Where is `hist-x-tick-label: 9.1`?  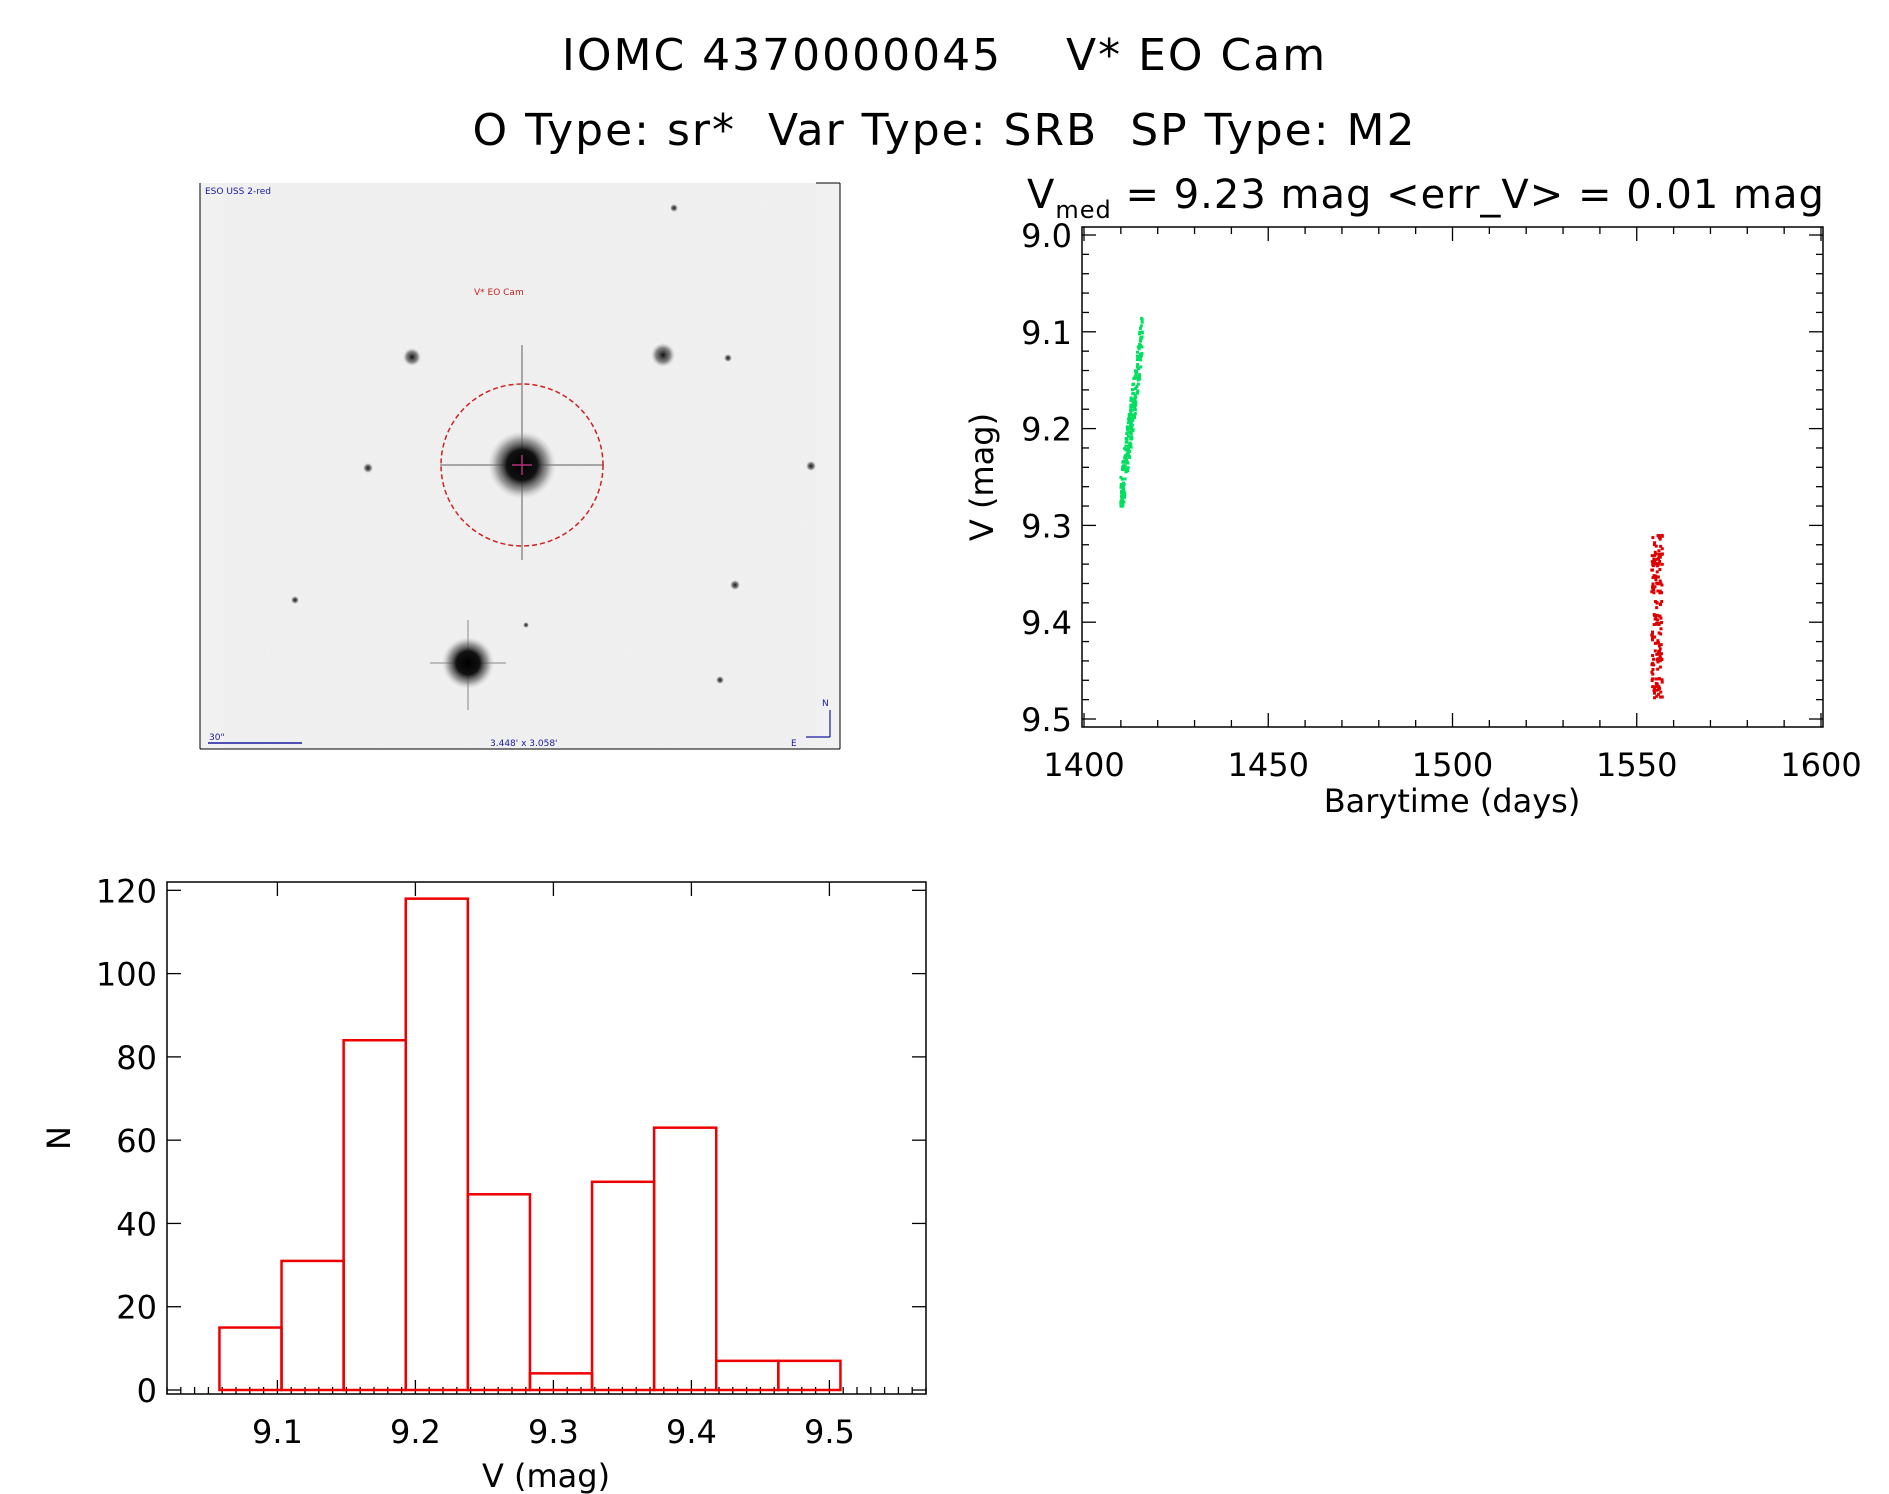
hist-x-tick-label: 9.1 is located at coordinates (277, 1432).